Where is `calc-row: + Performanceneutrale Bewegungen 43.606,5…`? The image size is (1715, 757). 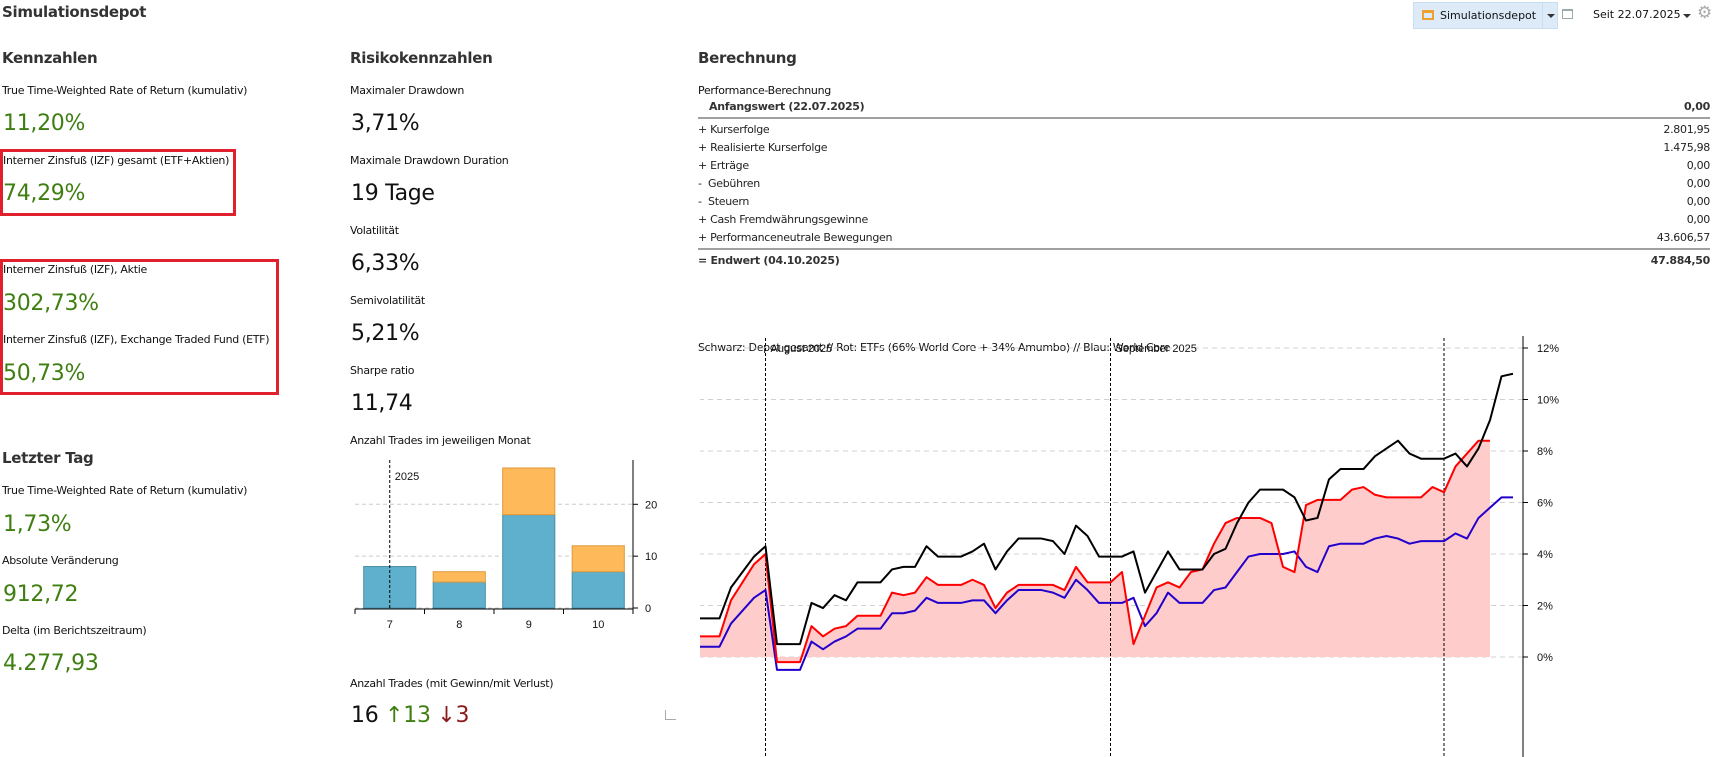 calc-row: + Performanceneutrale Bewegungen 43.606,5… is located at coordinates (1204, 238).